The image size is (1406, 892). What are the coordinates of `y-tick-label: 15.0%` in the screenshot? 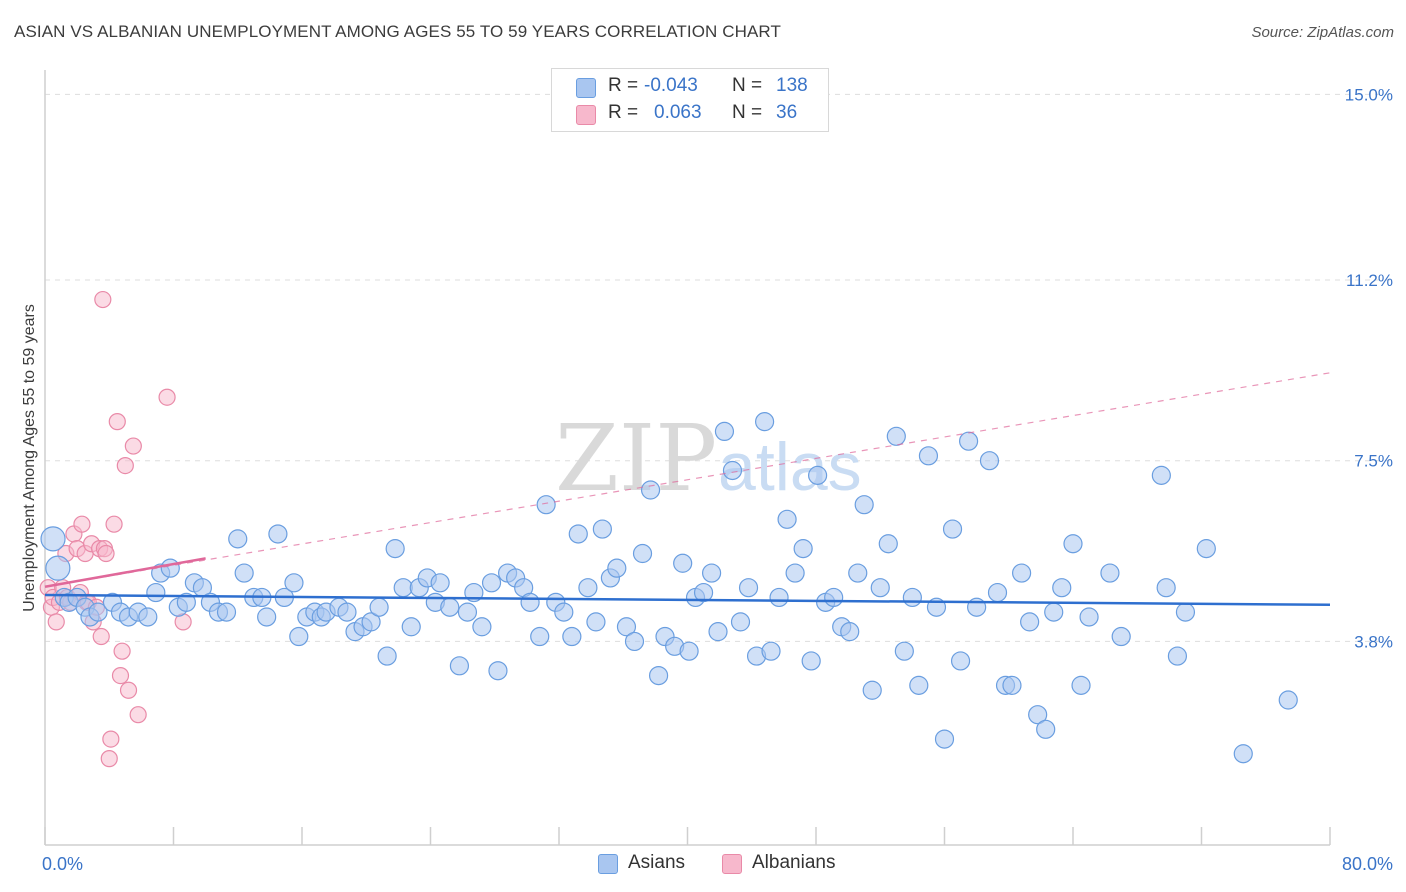 It's located at (1369, 94).